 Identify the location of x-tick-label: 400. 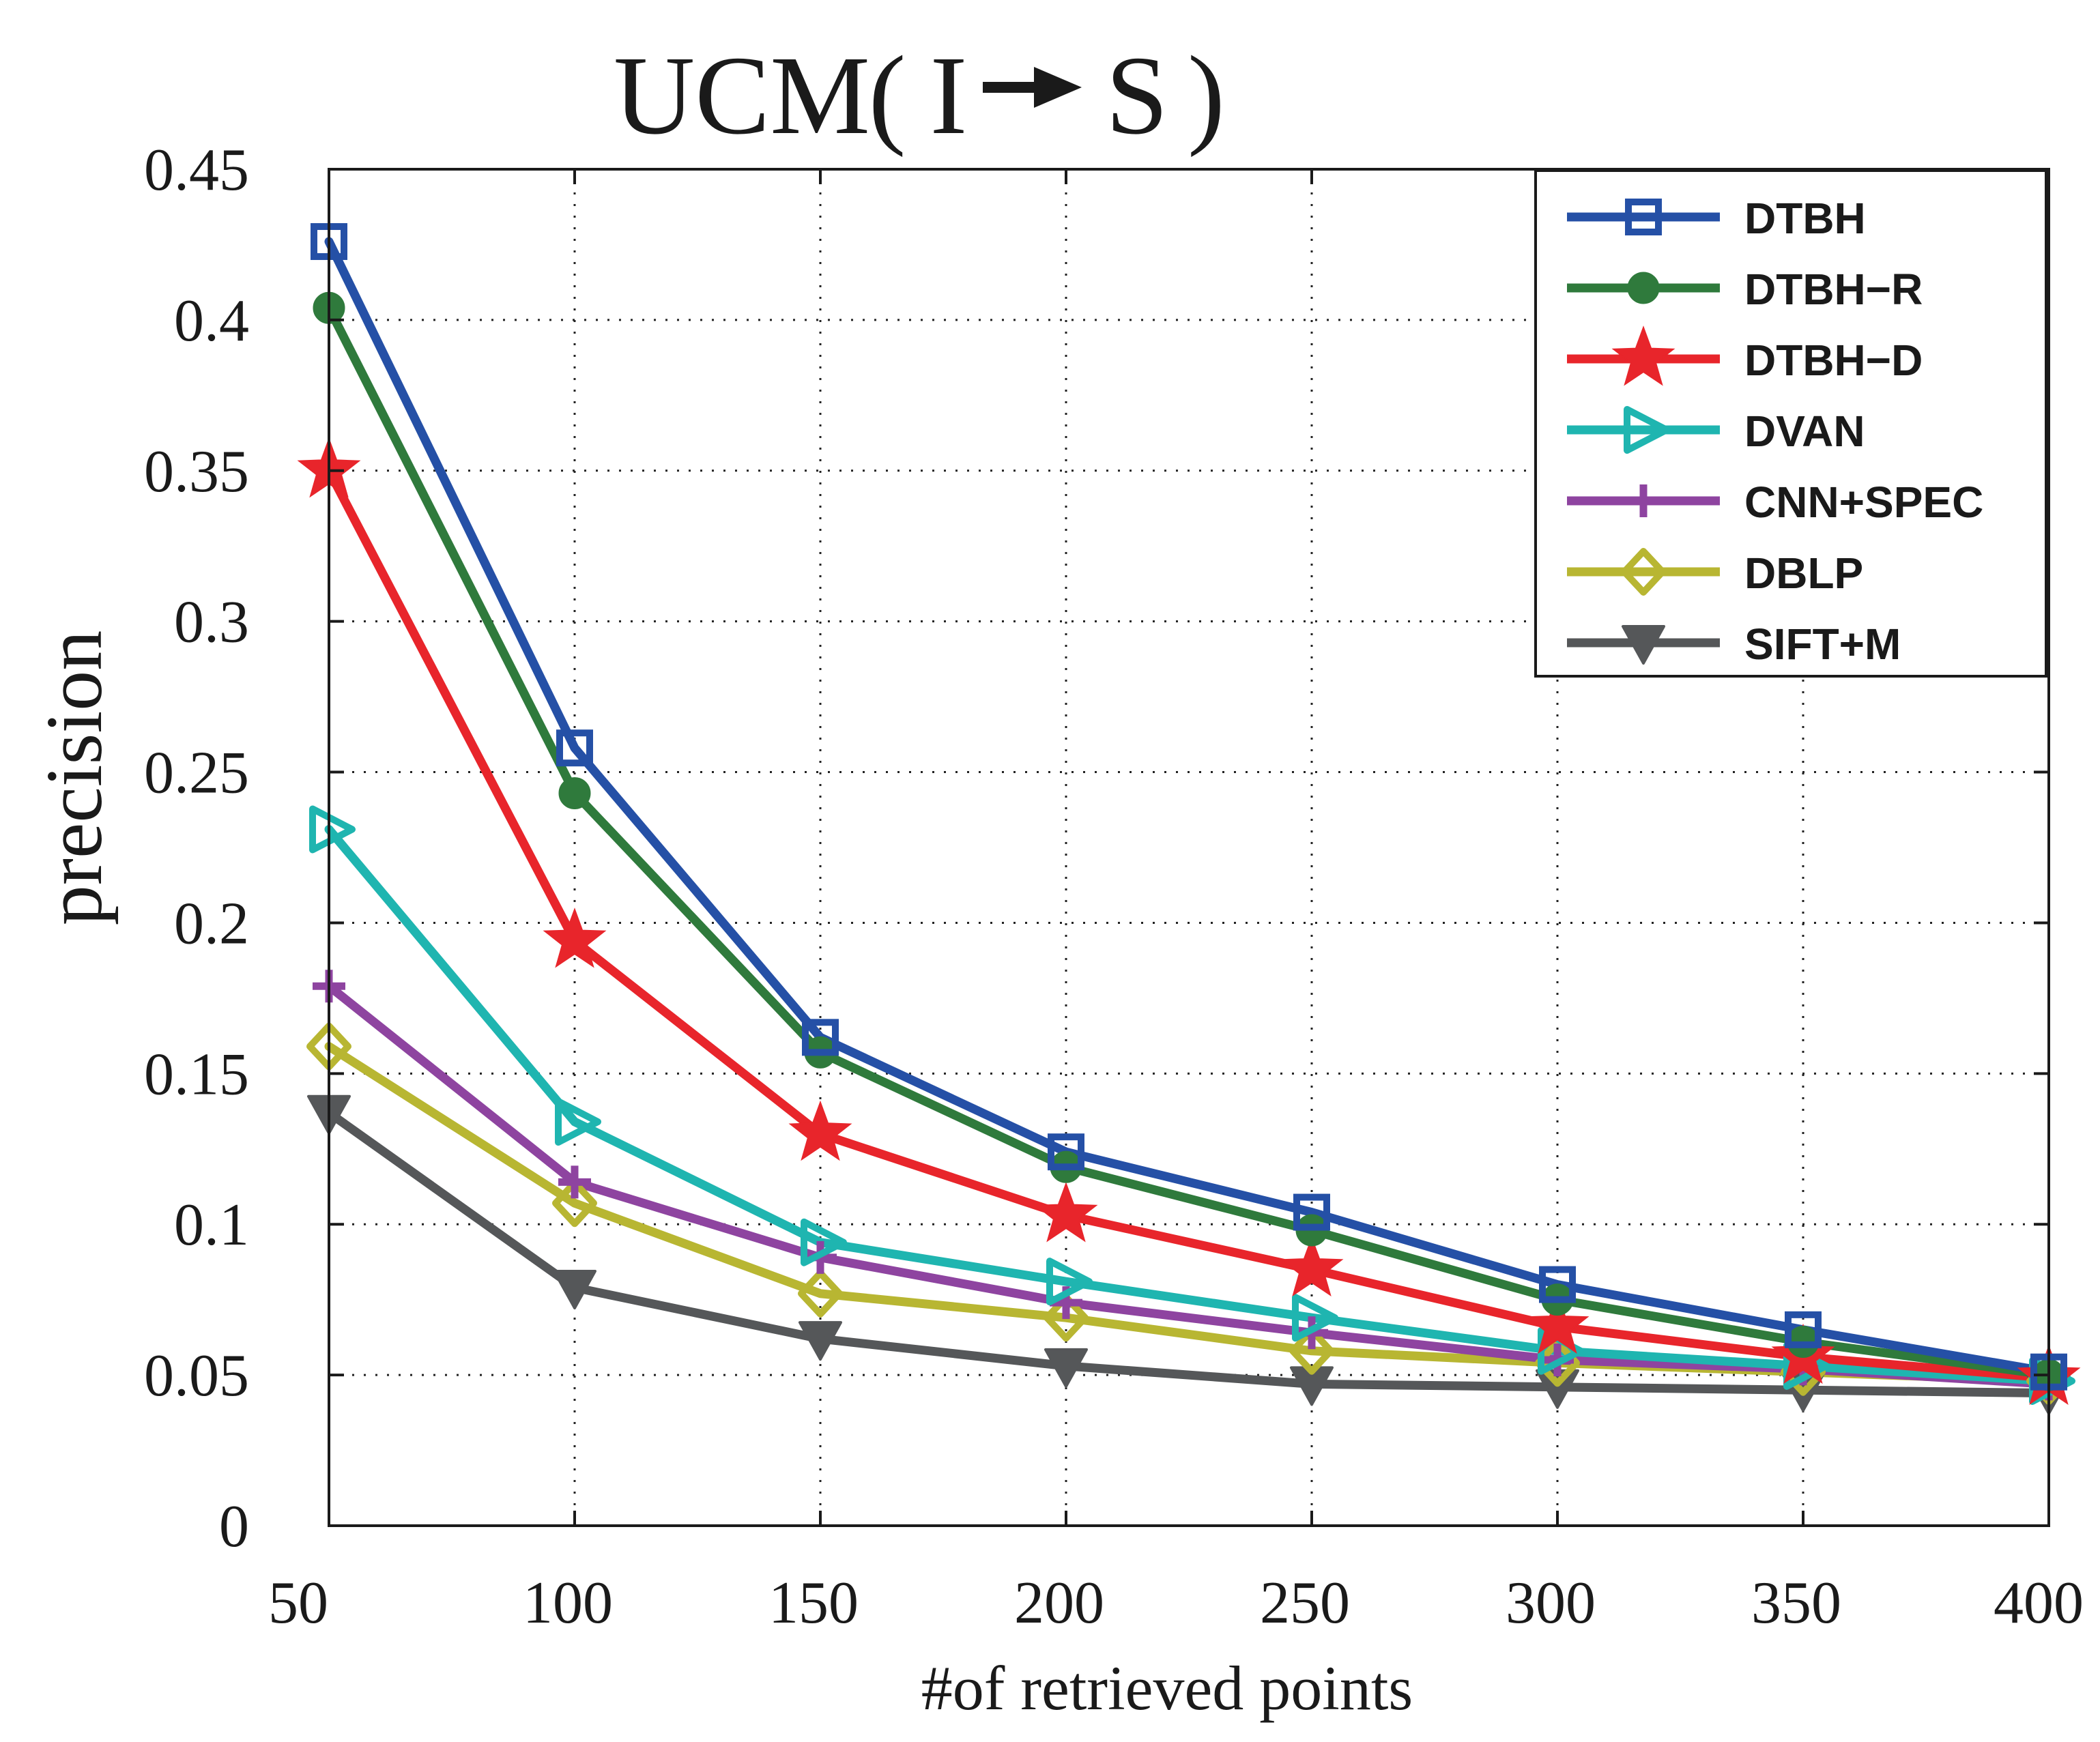
(2039, 1603).